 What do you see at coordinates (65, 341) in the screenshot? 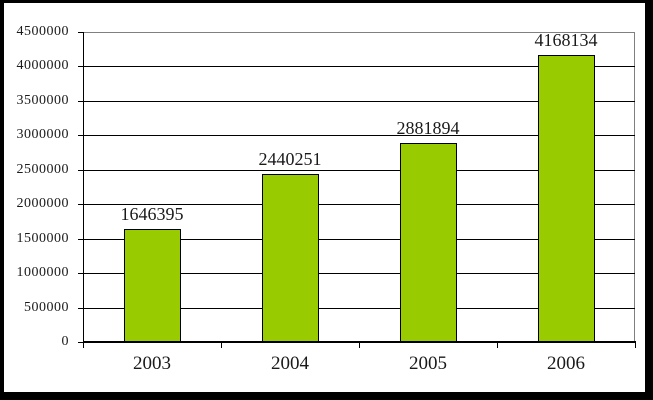
I see `y-axis-tick-label: 0` at bounding box center [65, 341].